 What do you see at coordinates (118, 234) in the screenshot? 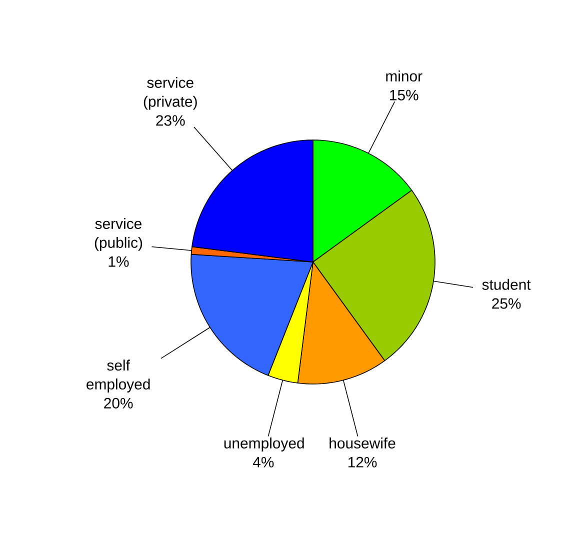
I see `slice-label: service (public)` at bounding box center [118, 234].